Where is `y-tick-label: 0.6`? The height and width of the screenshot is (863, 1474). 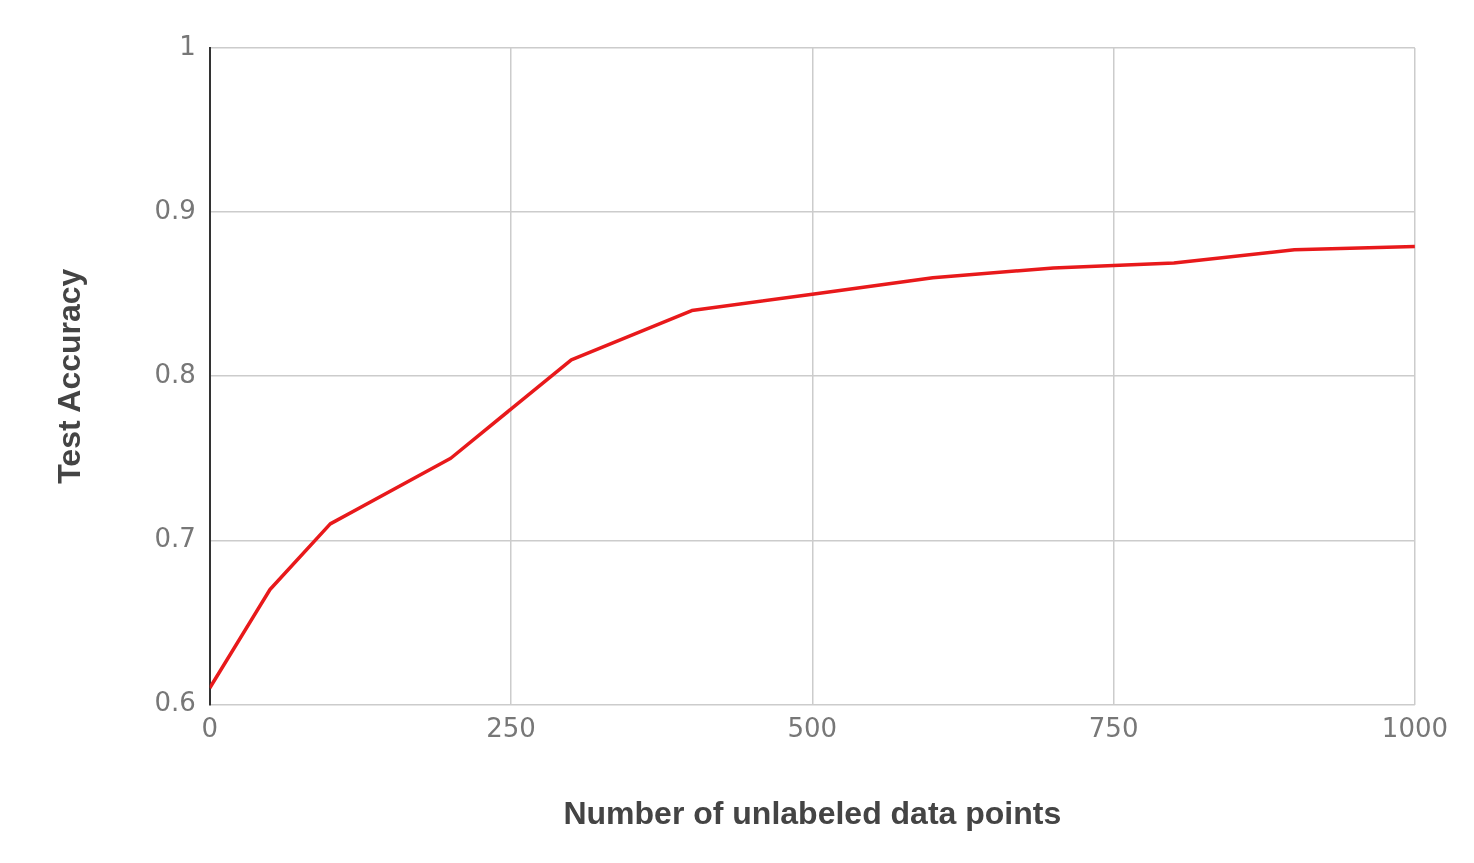
y-tick-label: 0.6 is located at coordinates (175, 702).